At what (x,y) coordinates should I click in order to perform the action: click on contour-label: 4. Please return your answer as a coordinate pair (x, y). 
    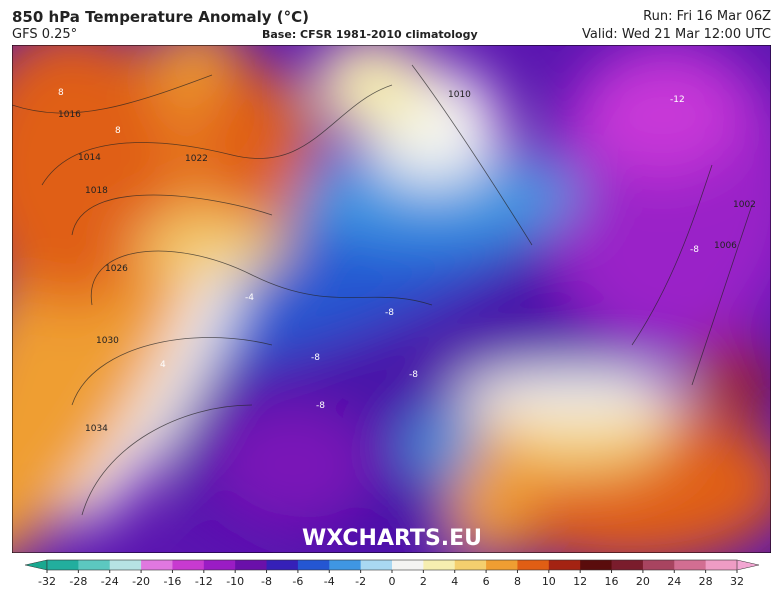
    Looking at the image, I should click on (163, 365).